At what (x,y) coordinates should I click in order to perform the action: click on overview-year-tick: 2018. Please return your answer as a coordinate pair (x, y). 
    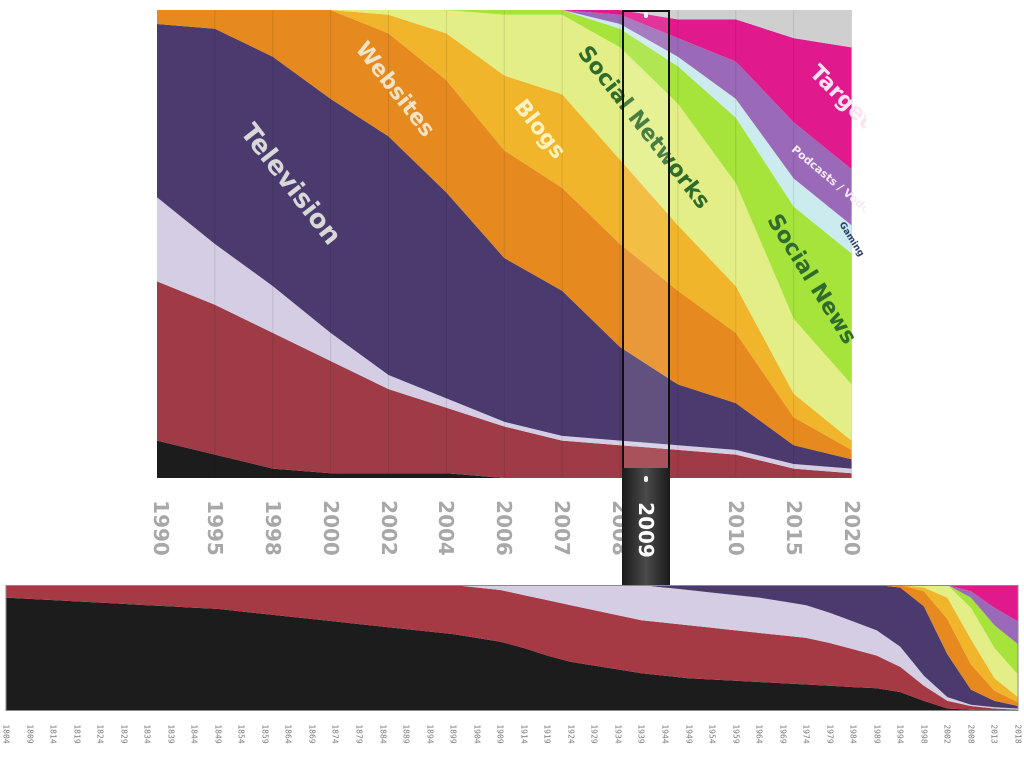
    Looking at the image, I should click on (1018, 734).